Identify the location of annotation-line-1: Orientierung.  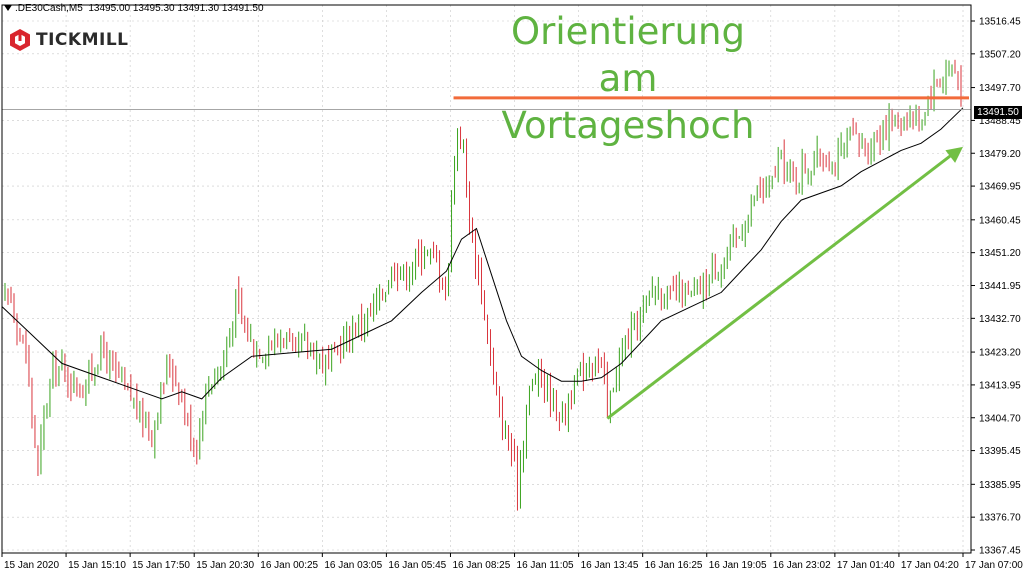
(628, 31).